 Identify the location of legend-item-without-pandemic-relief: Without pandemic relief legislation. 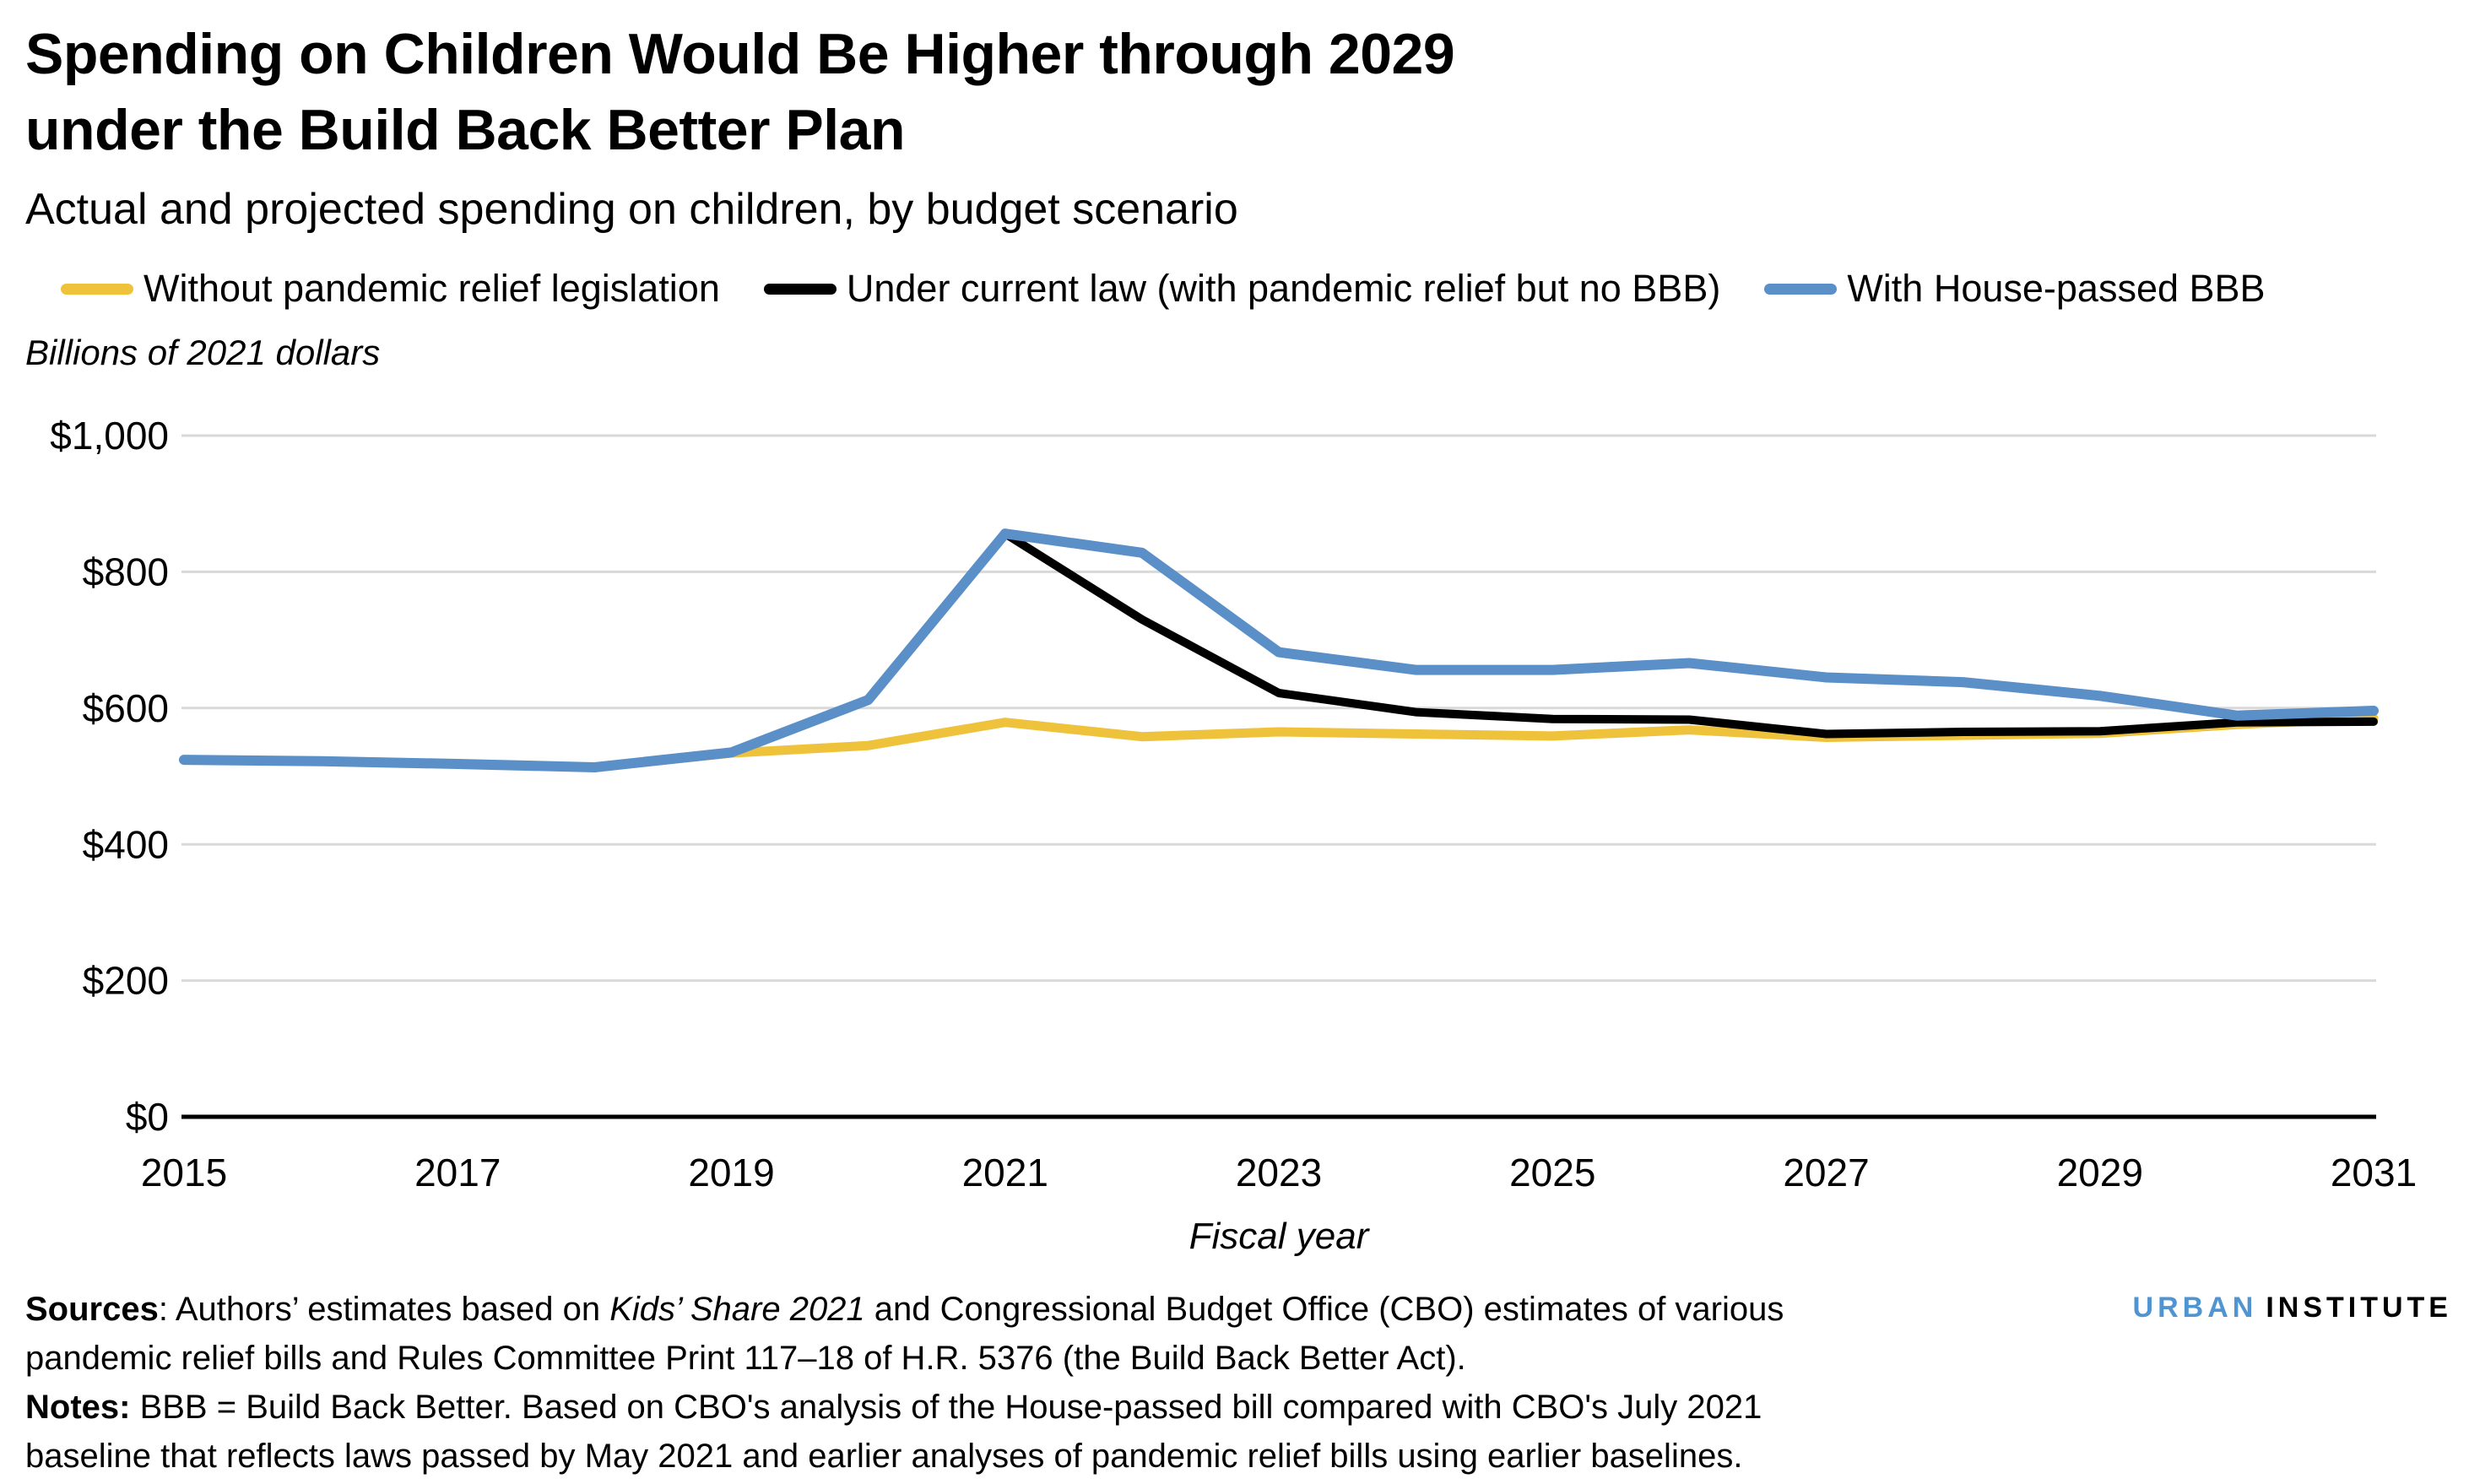
(390, 289).